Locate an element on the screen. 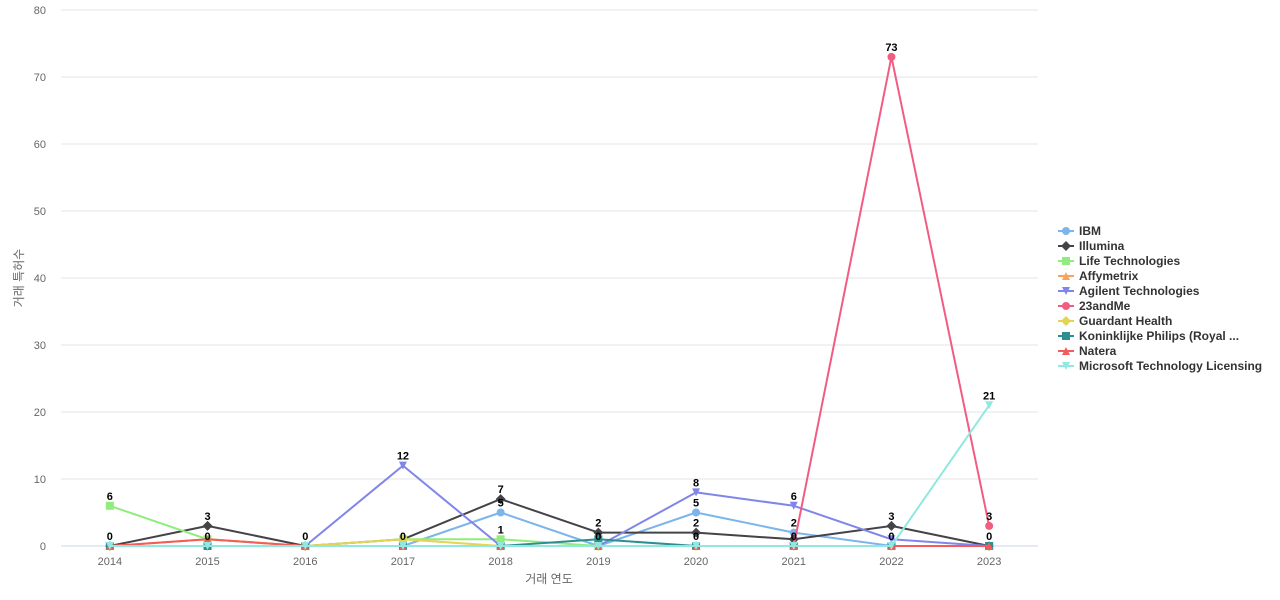  legend-item-natera: Natera is located at coordinates (1087, 351).